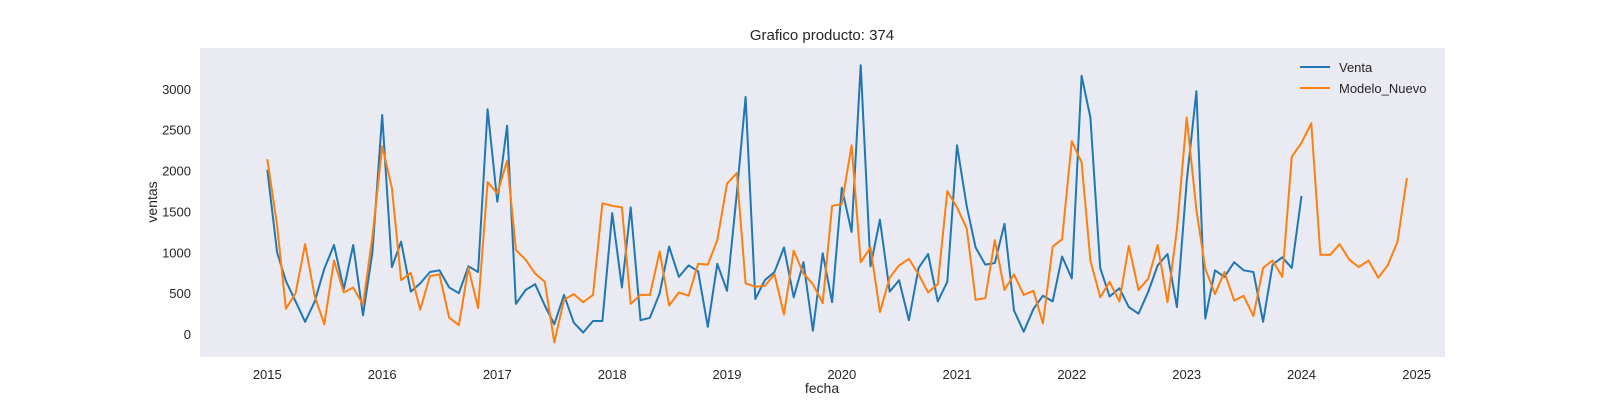  What do you see at coordinates (1071, 374) in the screenshot?
I see `x-tick-label: 2022` at bounding box center [1071, 374].